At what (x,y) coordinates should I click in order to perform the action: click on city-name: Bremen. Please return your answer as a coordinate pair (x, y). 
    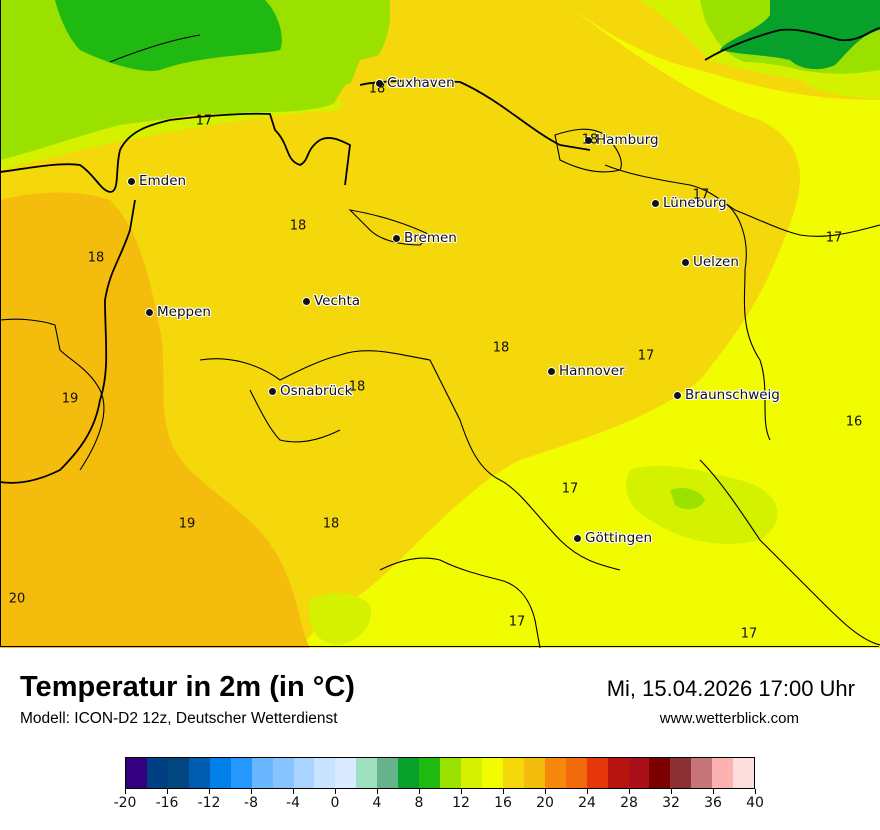
    Looking at the image, I should click on (430, 238).